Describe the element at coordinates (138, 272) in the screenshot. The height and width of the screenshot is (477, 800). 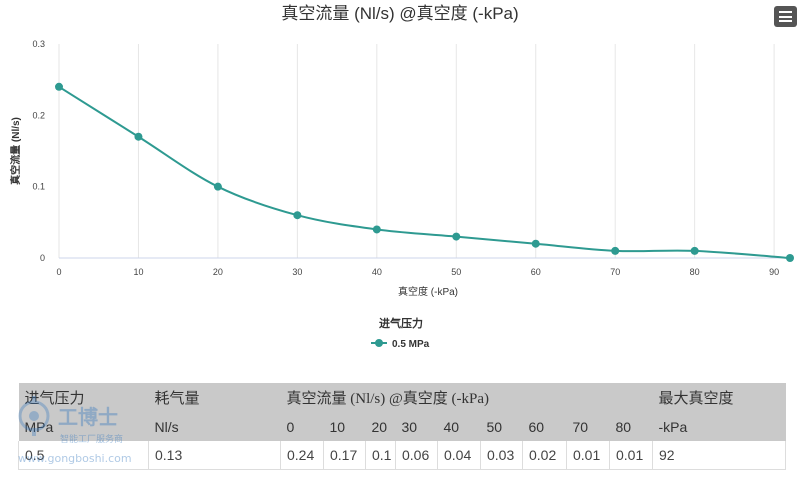
I see `x-tick-label: 10` at that location.